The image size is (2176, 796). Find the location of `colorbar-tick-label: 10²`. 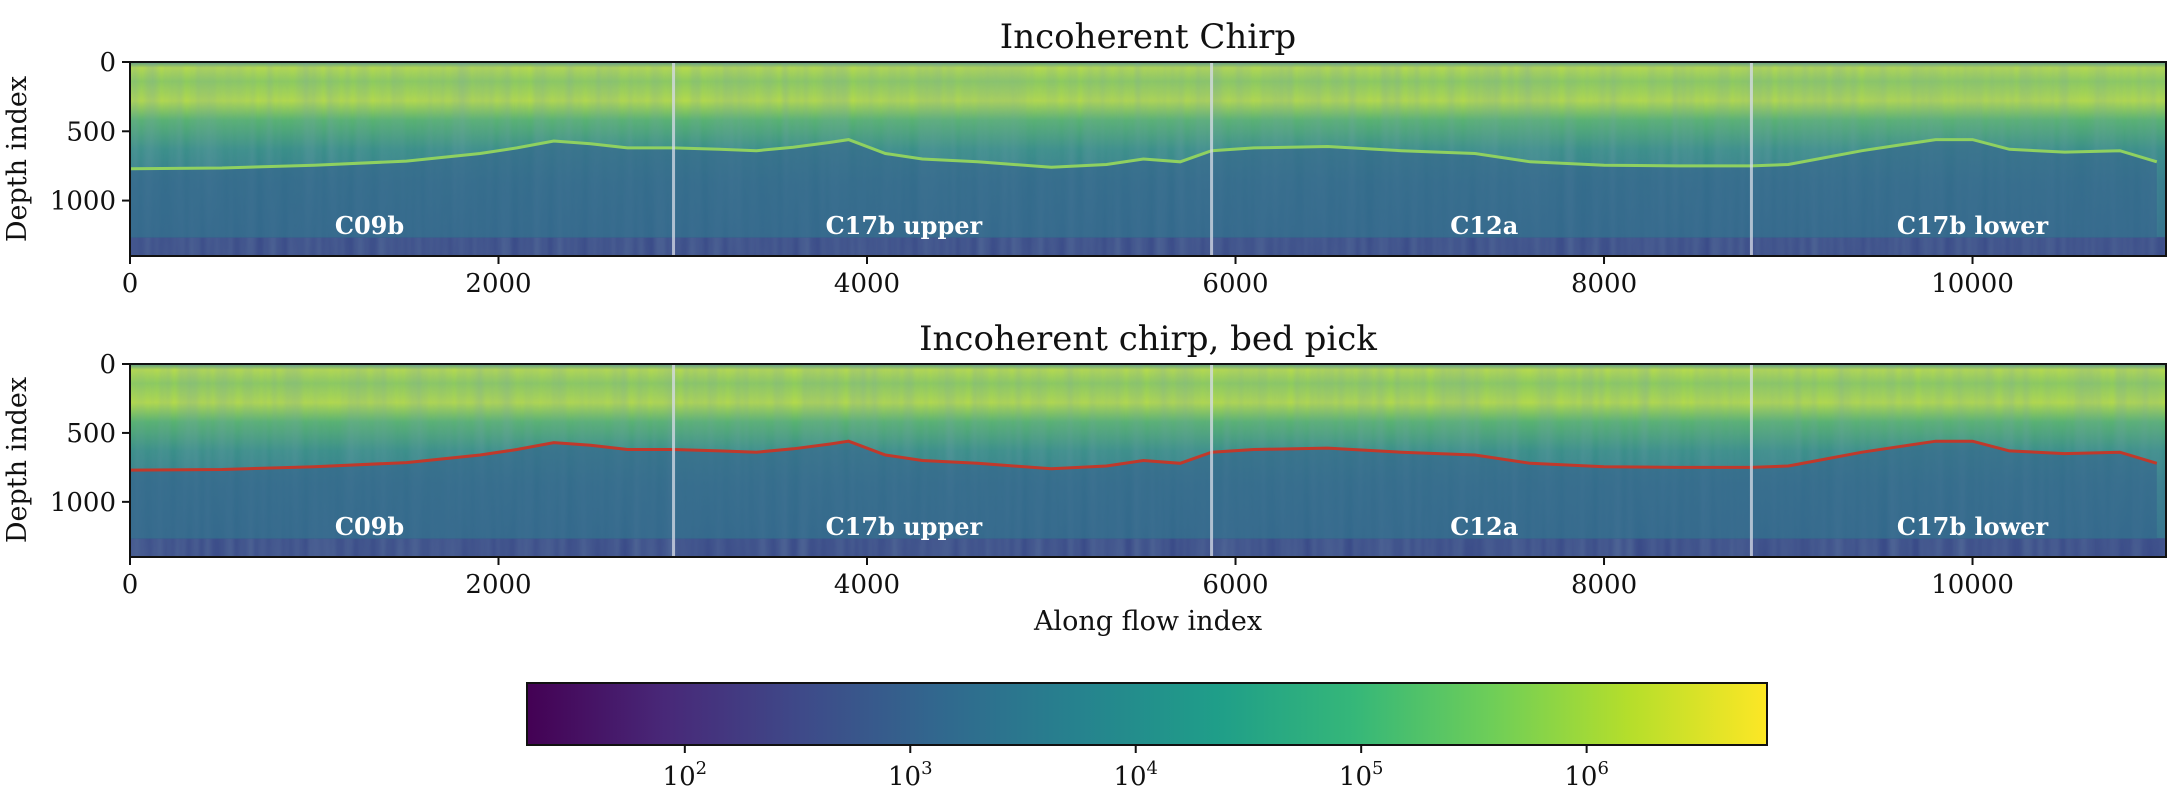

colorbar-tick-label: 10² is located at coordinates (685, 775).